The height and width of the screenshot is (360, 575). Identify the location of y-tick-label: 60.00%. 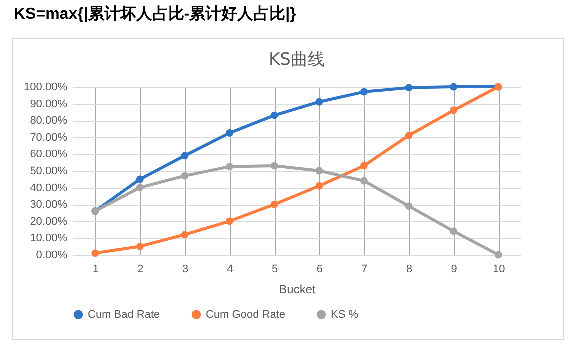
(49, 154).